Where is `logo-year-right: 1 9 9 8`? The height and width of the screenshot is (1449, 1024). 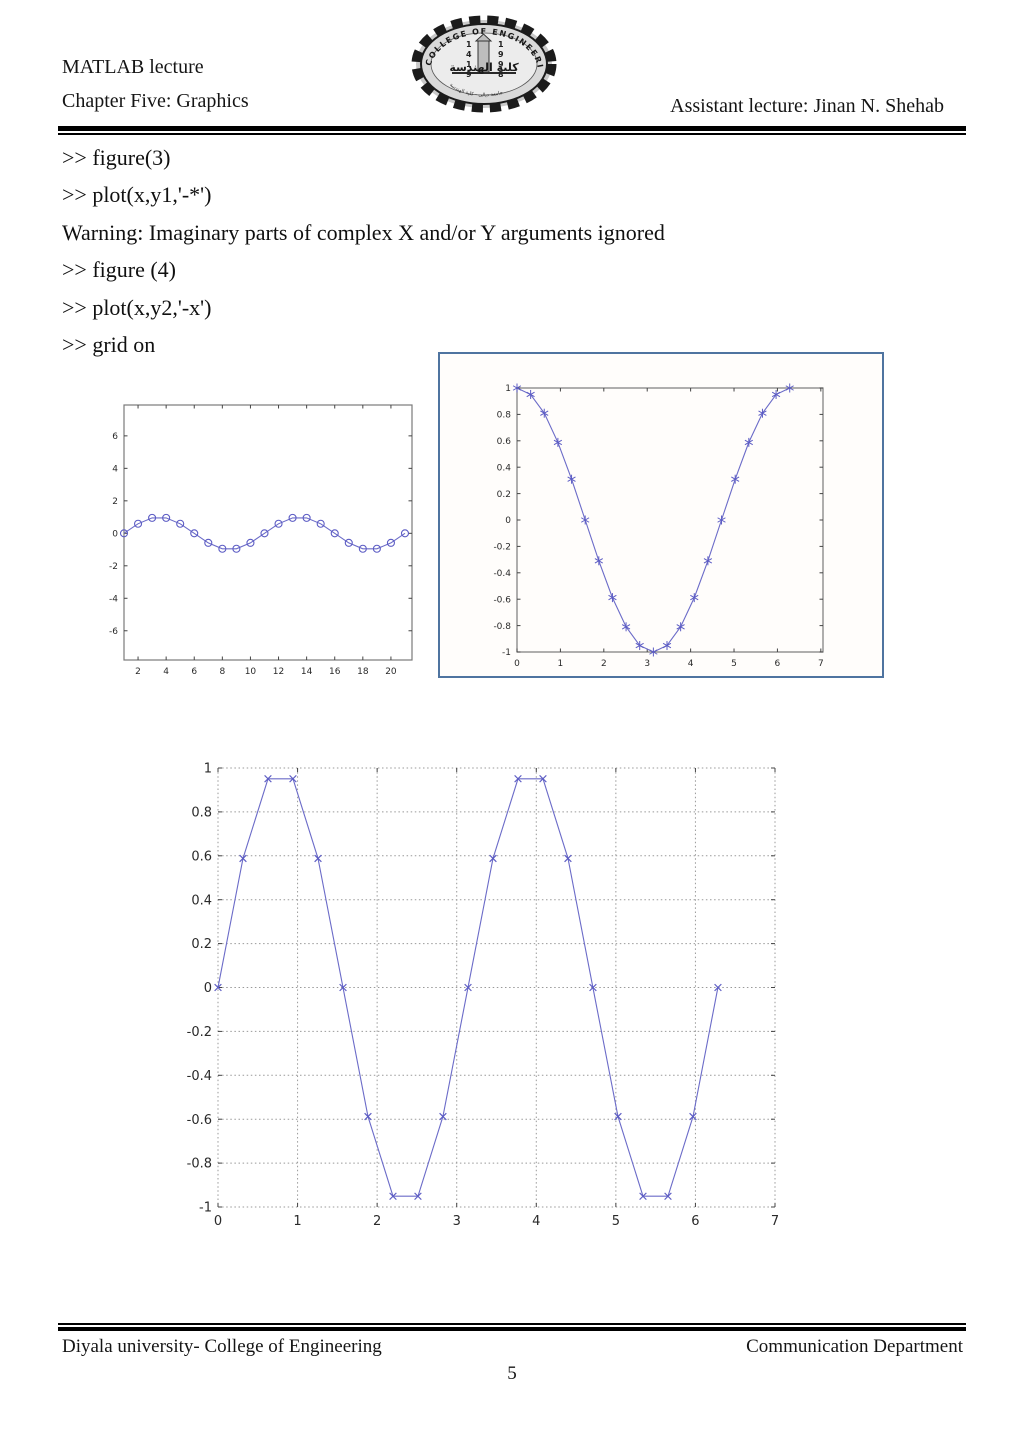
logo-year-right: 1 9 9 8 is located at coordinates (502, 59).